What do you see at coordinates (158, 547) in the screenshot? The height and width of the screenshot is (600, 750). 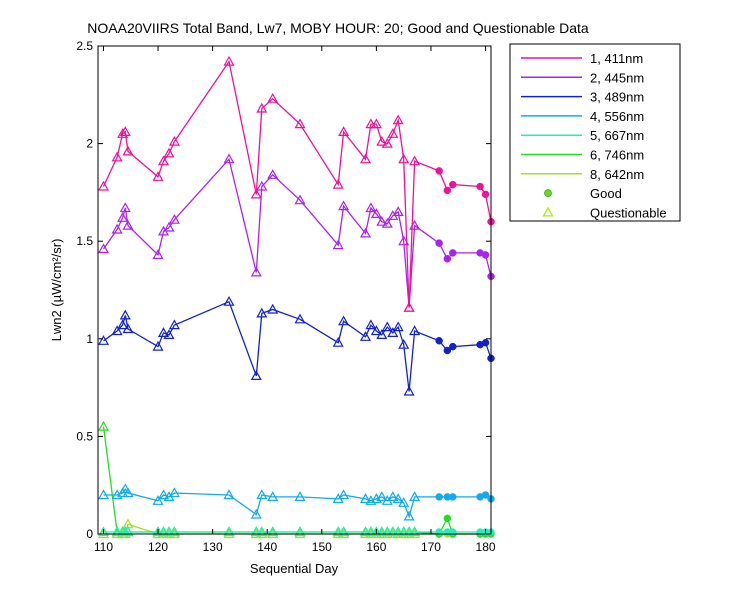 I see `x-tick-label: 120` at bounding box center [158, 547].